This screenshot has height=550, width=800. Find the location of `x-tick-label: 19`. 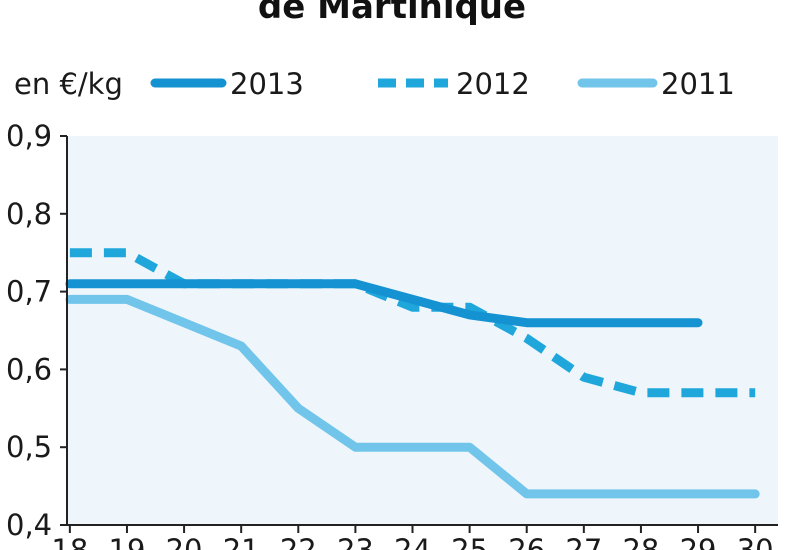

x-tick-label: 19 is located at coordinates (127, 541).